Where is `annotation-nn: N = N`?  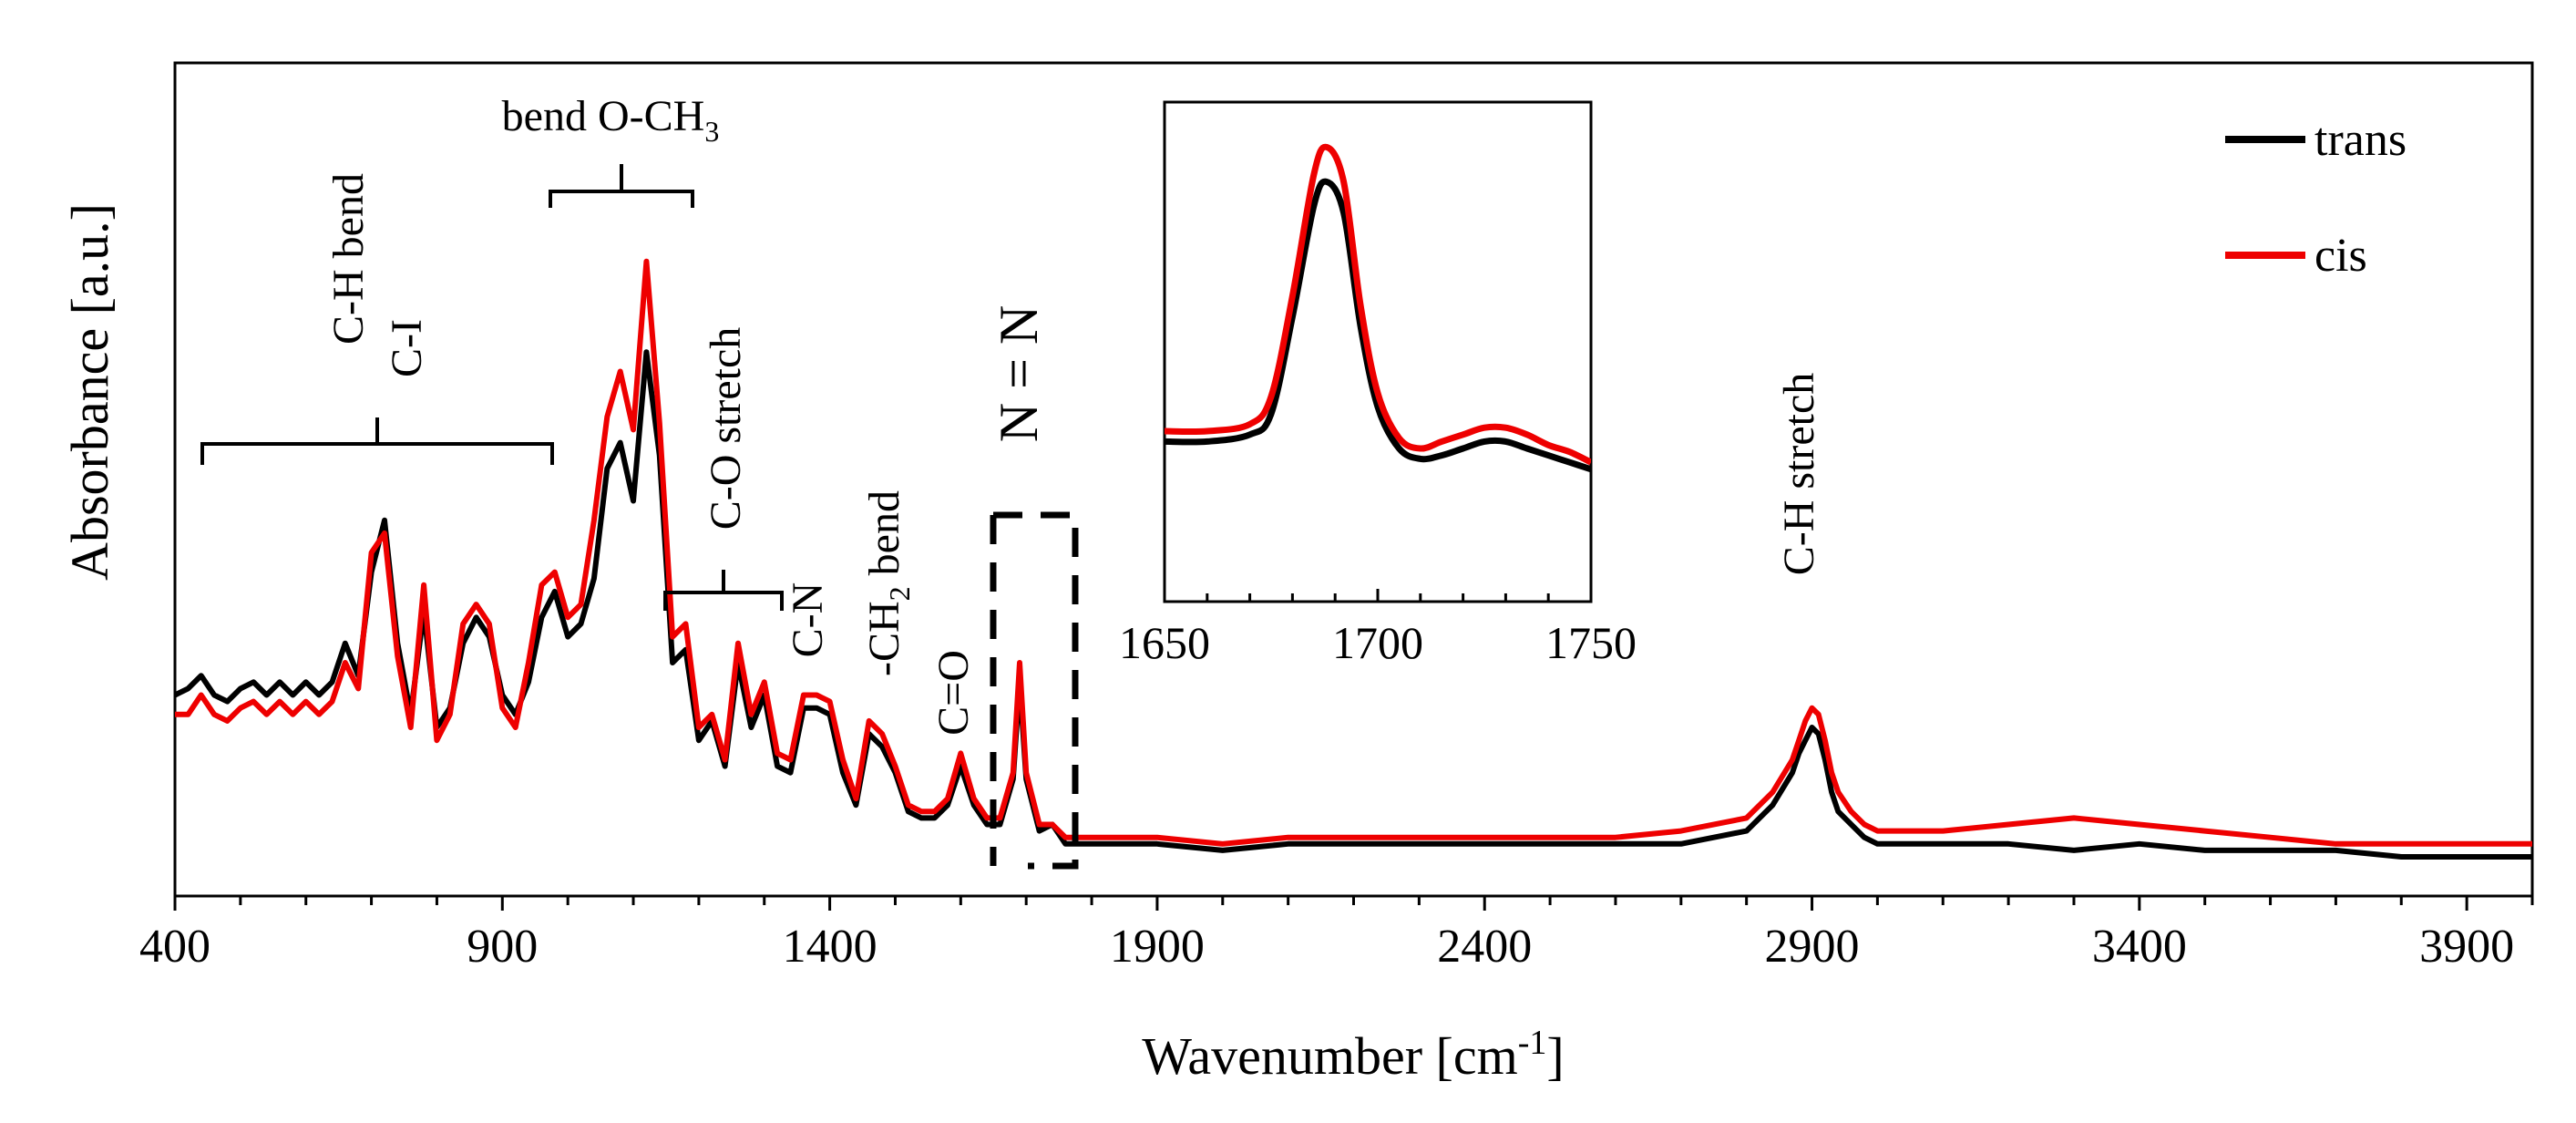 annotation-nn: N = N is located at coordinates (1019, 374).